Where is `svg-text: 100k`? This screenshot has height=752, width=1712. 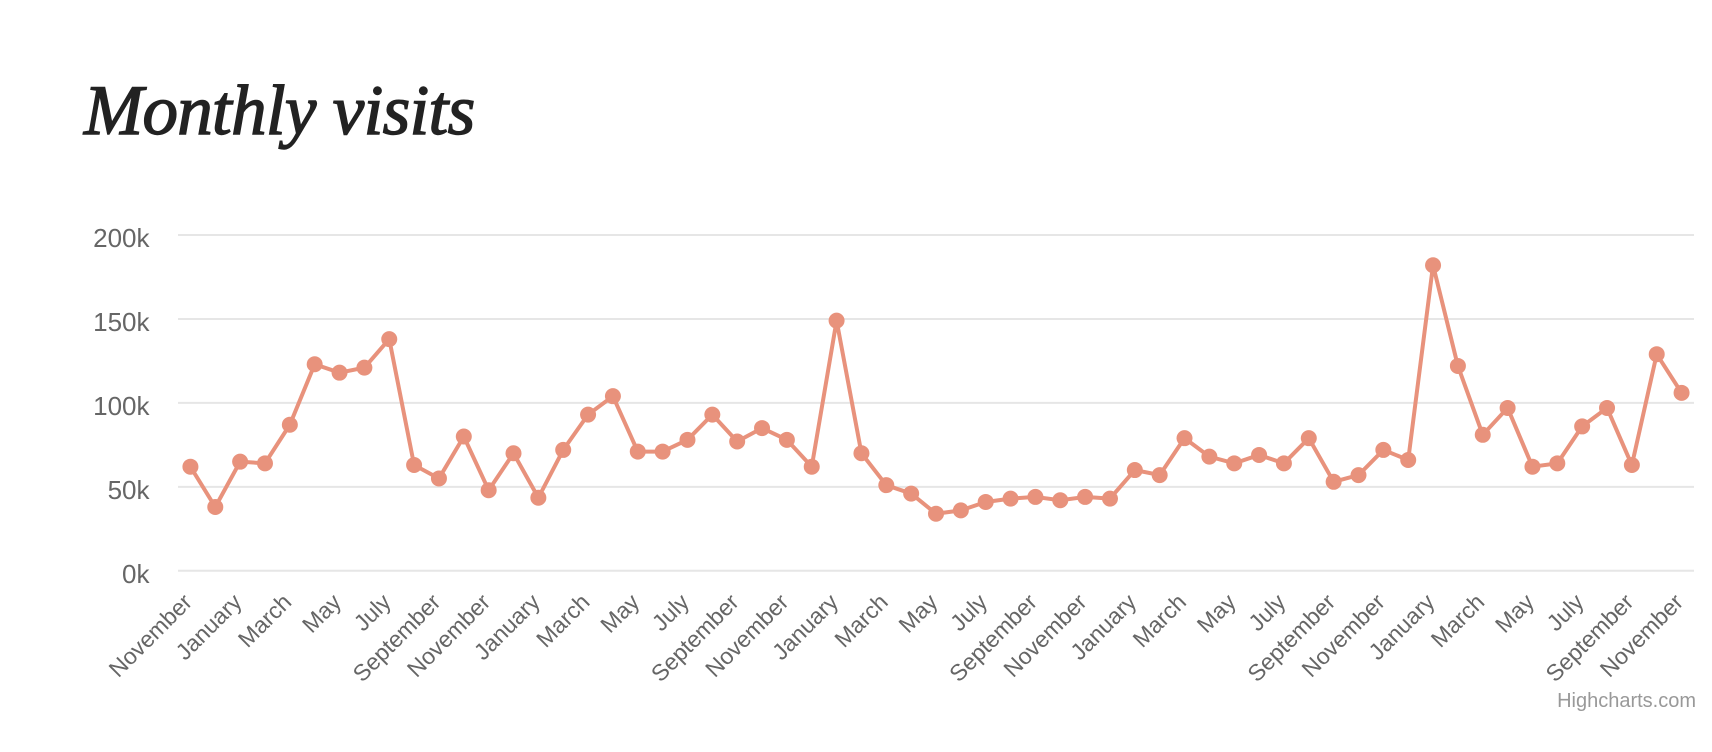
svg-text: 100k is located at coordinates (121, 406).